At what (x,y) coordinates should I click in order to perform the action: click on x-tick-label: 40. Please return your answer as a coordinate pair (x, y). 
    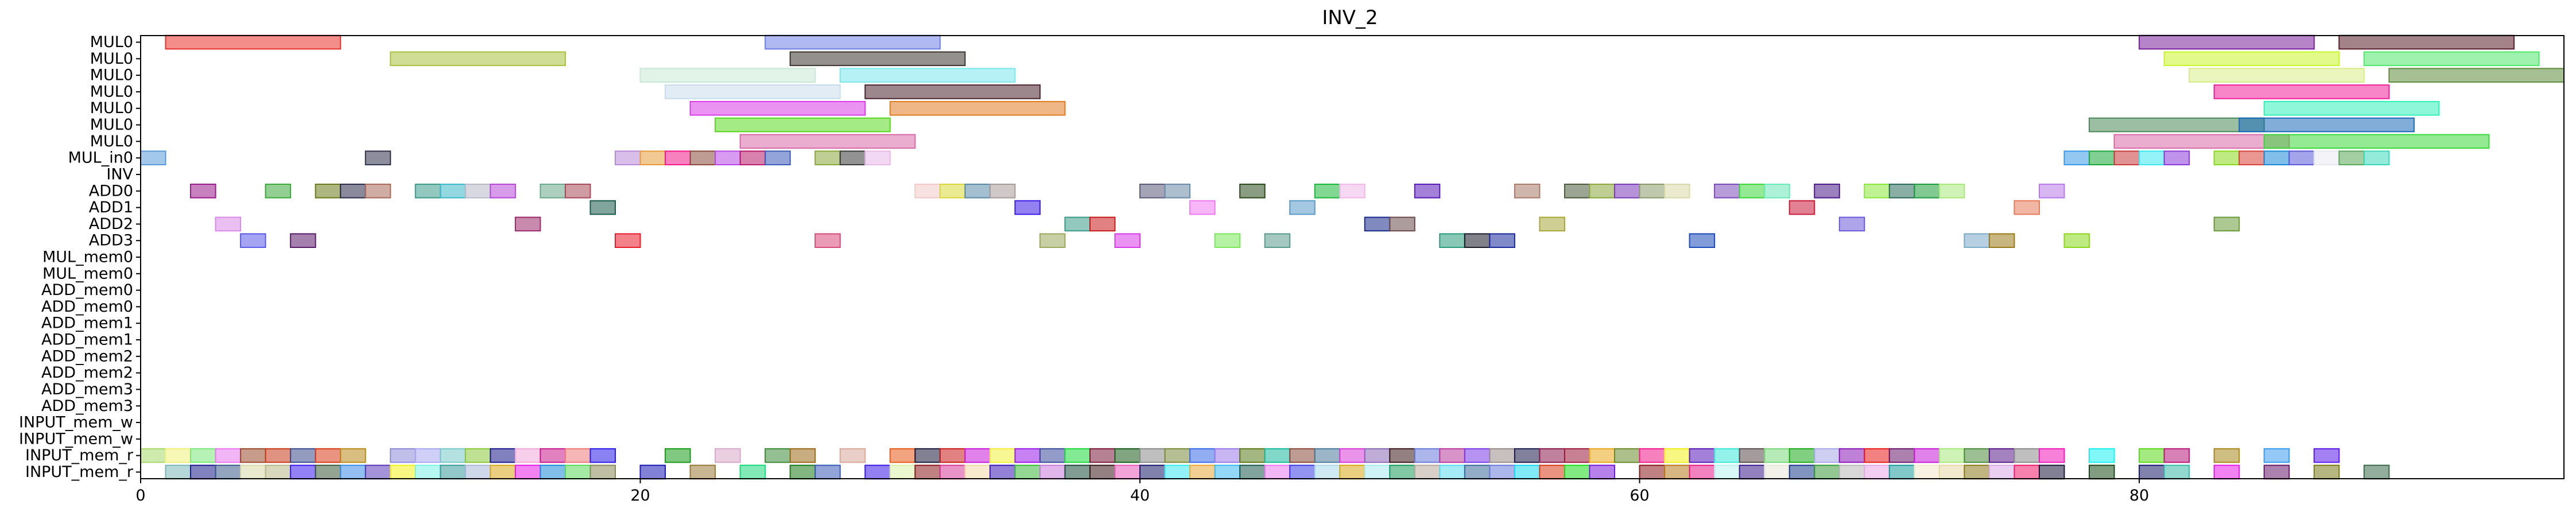
    Looking at the image, I should click on (1140, 496).